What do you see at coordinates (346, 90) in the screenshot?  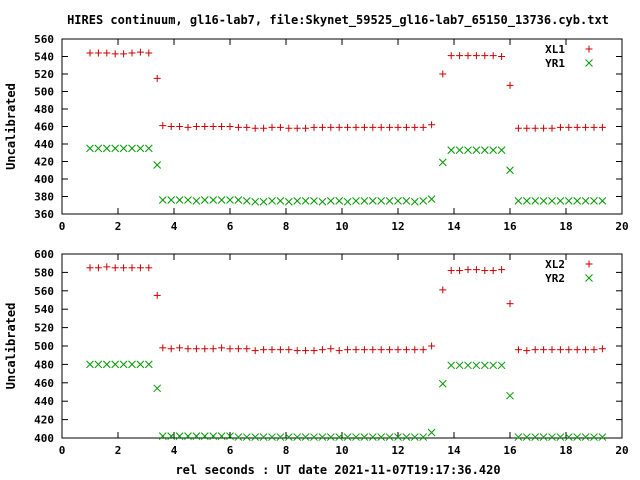 I see `top-series-xl1` at bounding box center [346, 90].